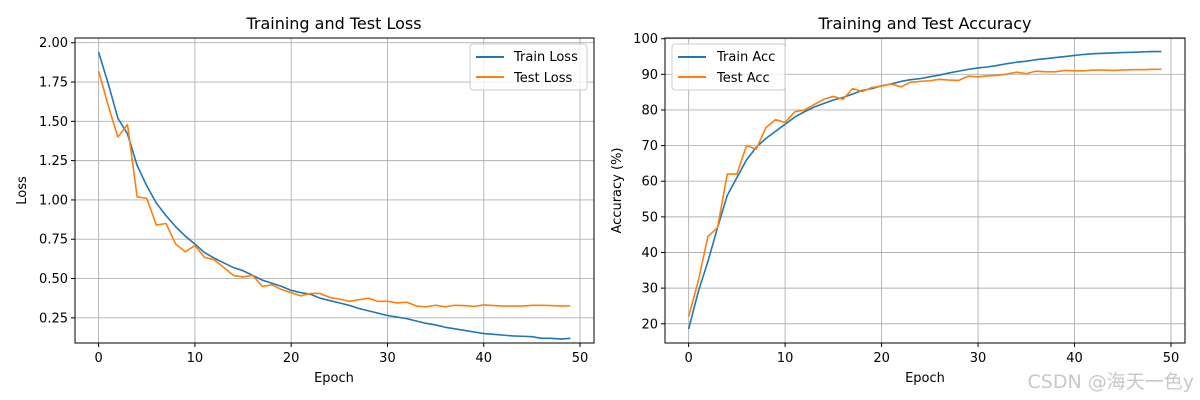 This screenshot has width=1200, height=400. Describe the element at coordinates (542, 78) in the screenshot. I see `legend-label-test-loss: Test Loss` at that location.